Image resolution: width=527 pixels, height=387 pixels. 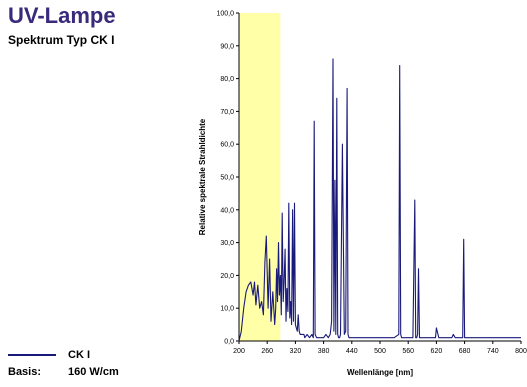 What do you see at coordinates (380, 351) in the screenshot?
I see `x-tick-label: 500` at bounding box center [380, 351].